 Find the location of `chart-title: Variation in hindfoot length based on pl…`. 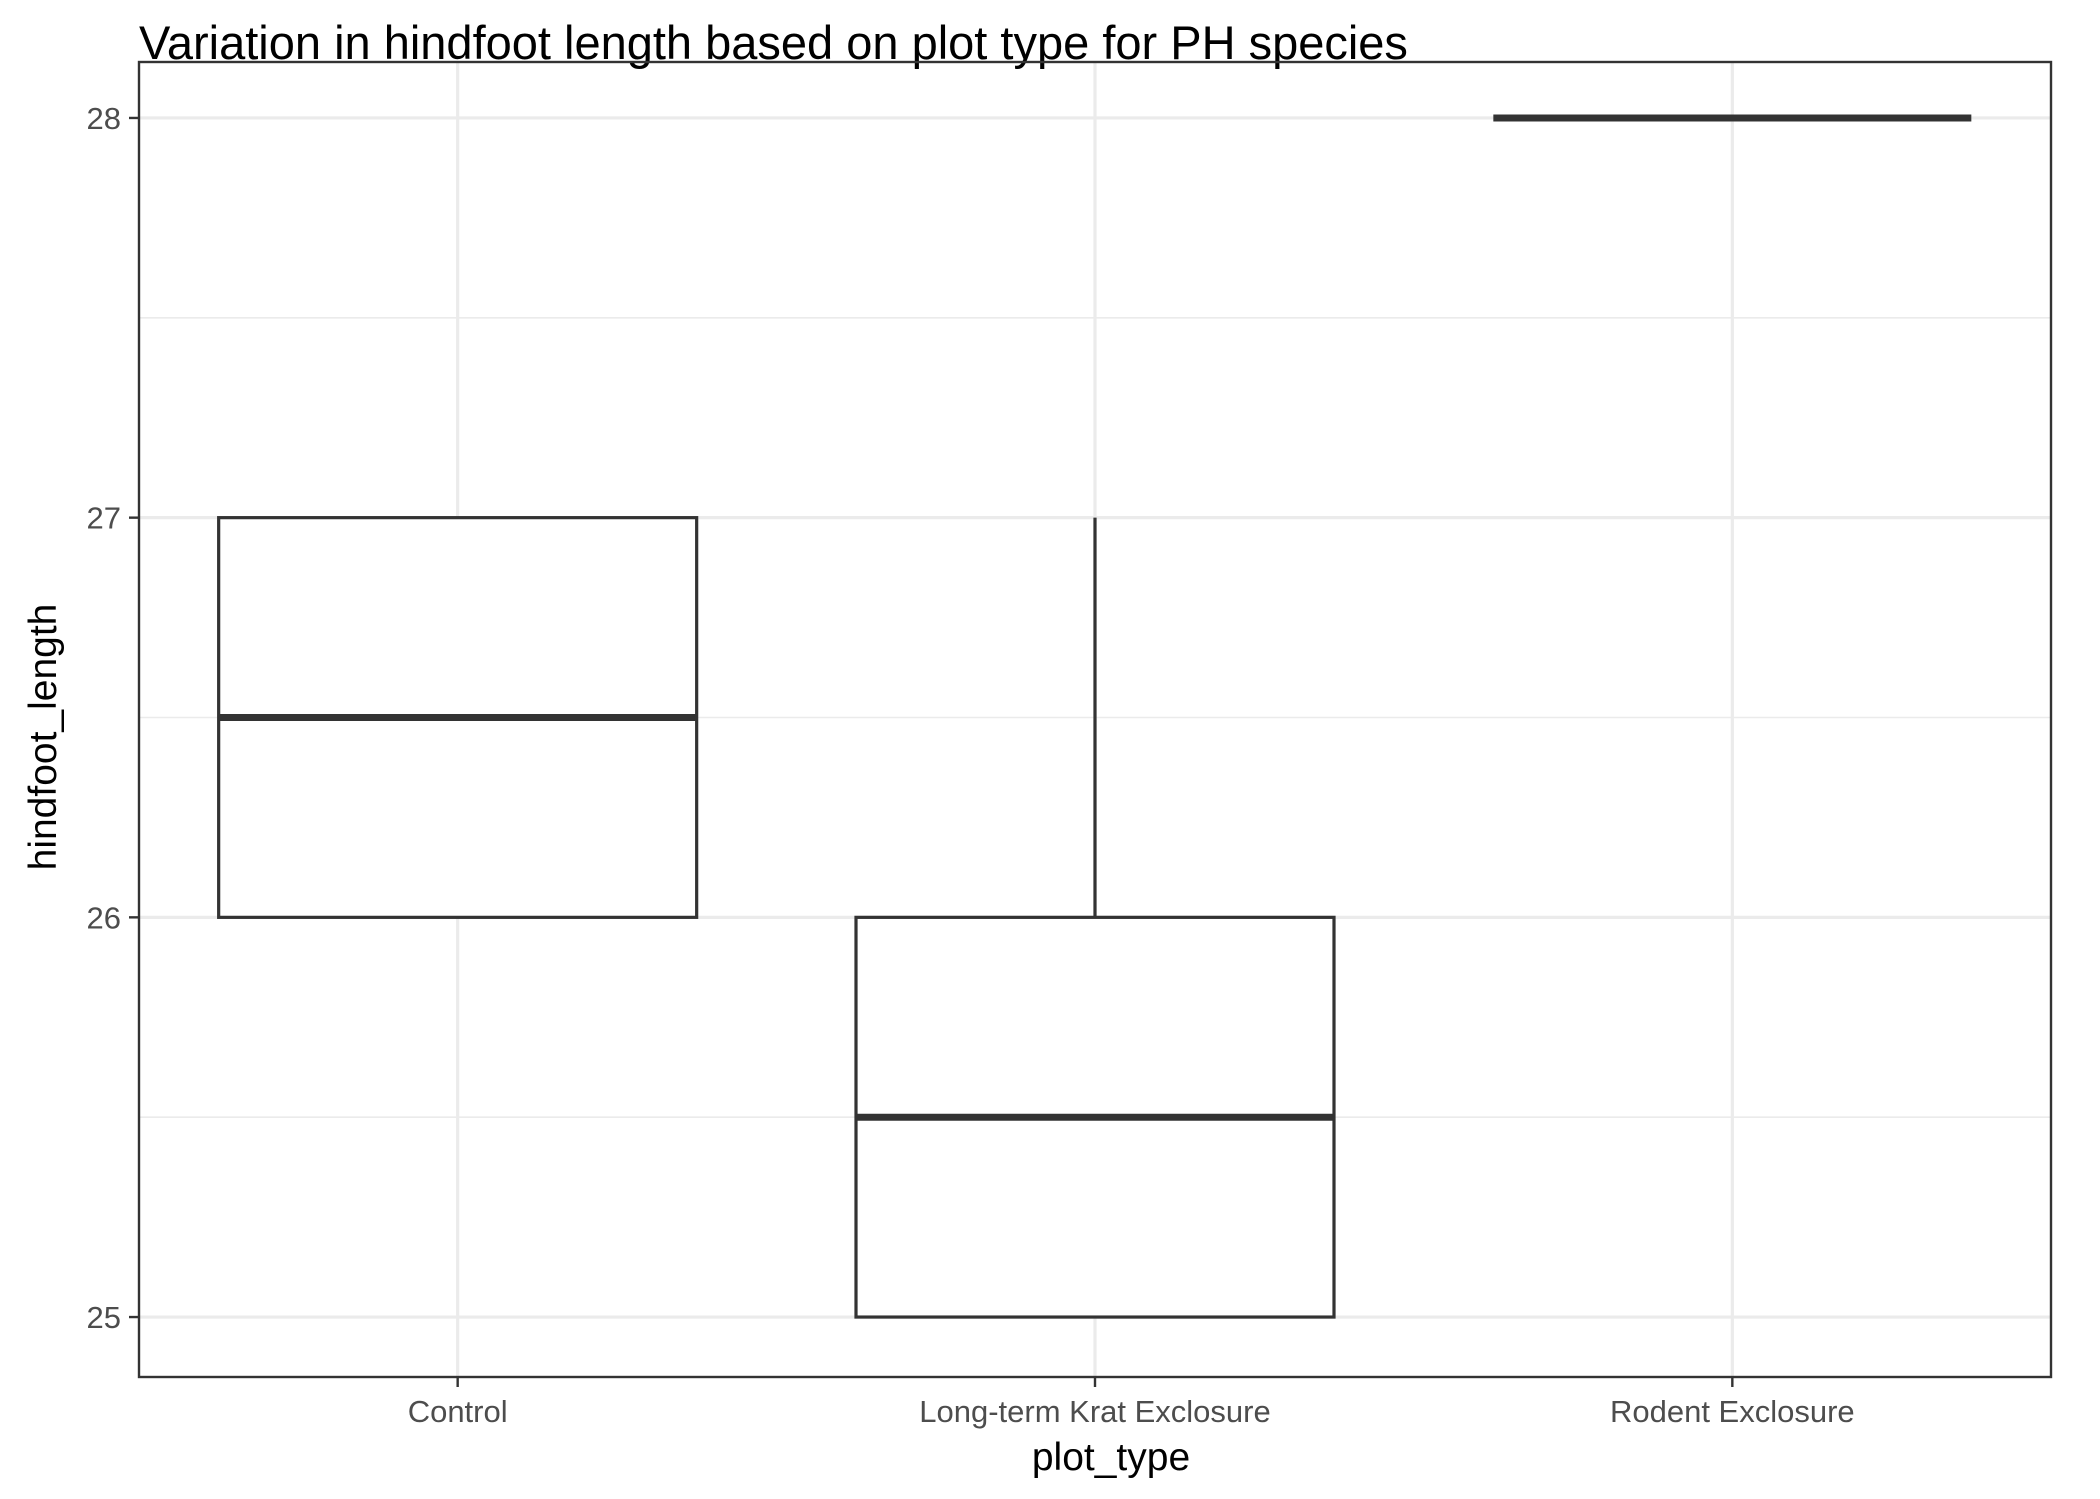

chart-title: Variation in hindfoot length based on pl… is located at coordinates (773, 42).